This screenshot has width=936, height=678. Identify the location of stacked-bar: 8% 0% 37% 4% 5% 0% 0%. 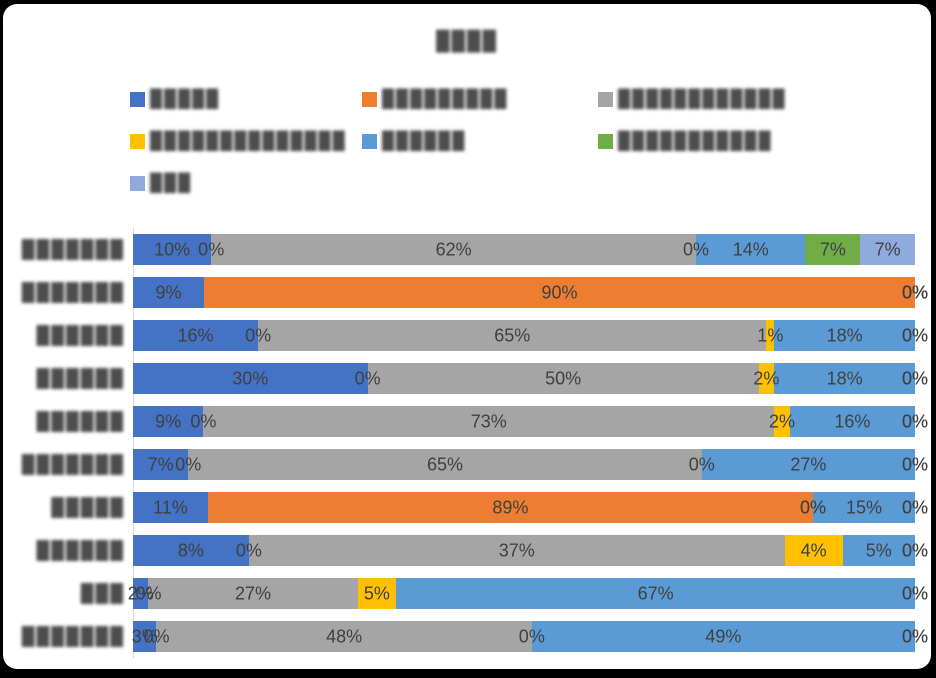
(530, 550).